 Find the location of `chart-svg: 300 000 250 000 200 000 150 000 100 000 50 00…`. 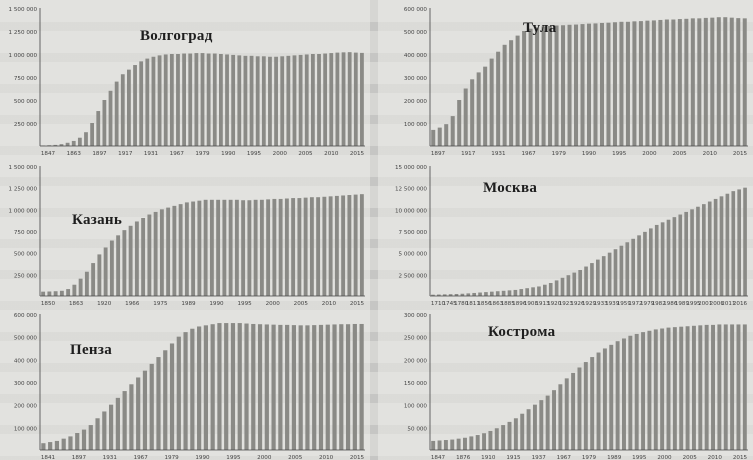

chart-svg: 300 000 250 000 200 000 150 000 100 000 50 00… is located at coordinates (576, 386).